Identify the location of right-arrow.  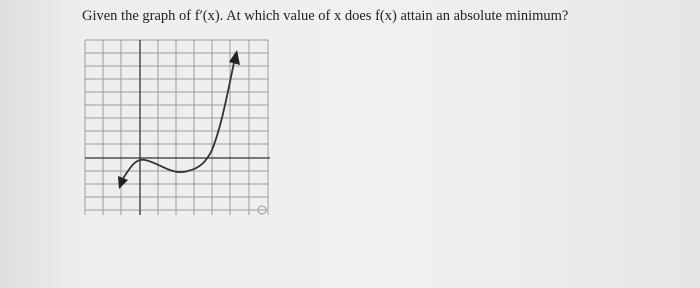
(234, 57).